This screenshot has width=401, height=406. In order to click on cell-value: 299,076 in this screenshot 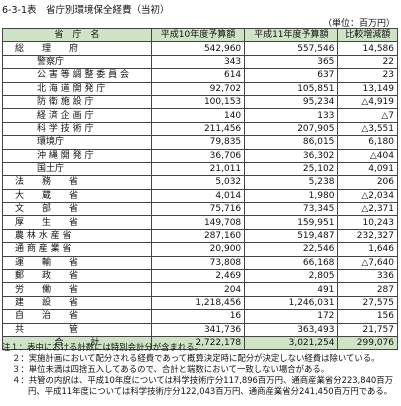, I will do `click(367, 343)`.